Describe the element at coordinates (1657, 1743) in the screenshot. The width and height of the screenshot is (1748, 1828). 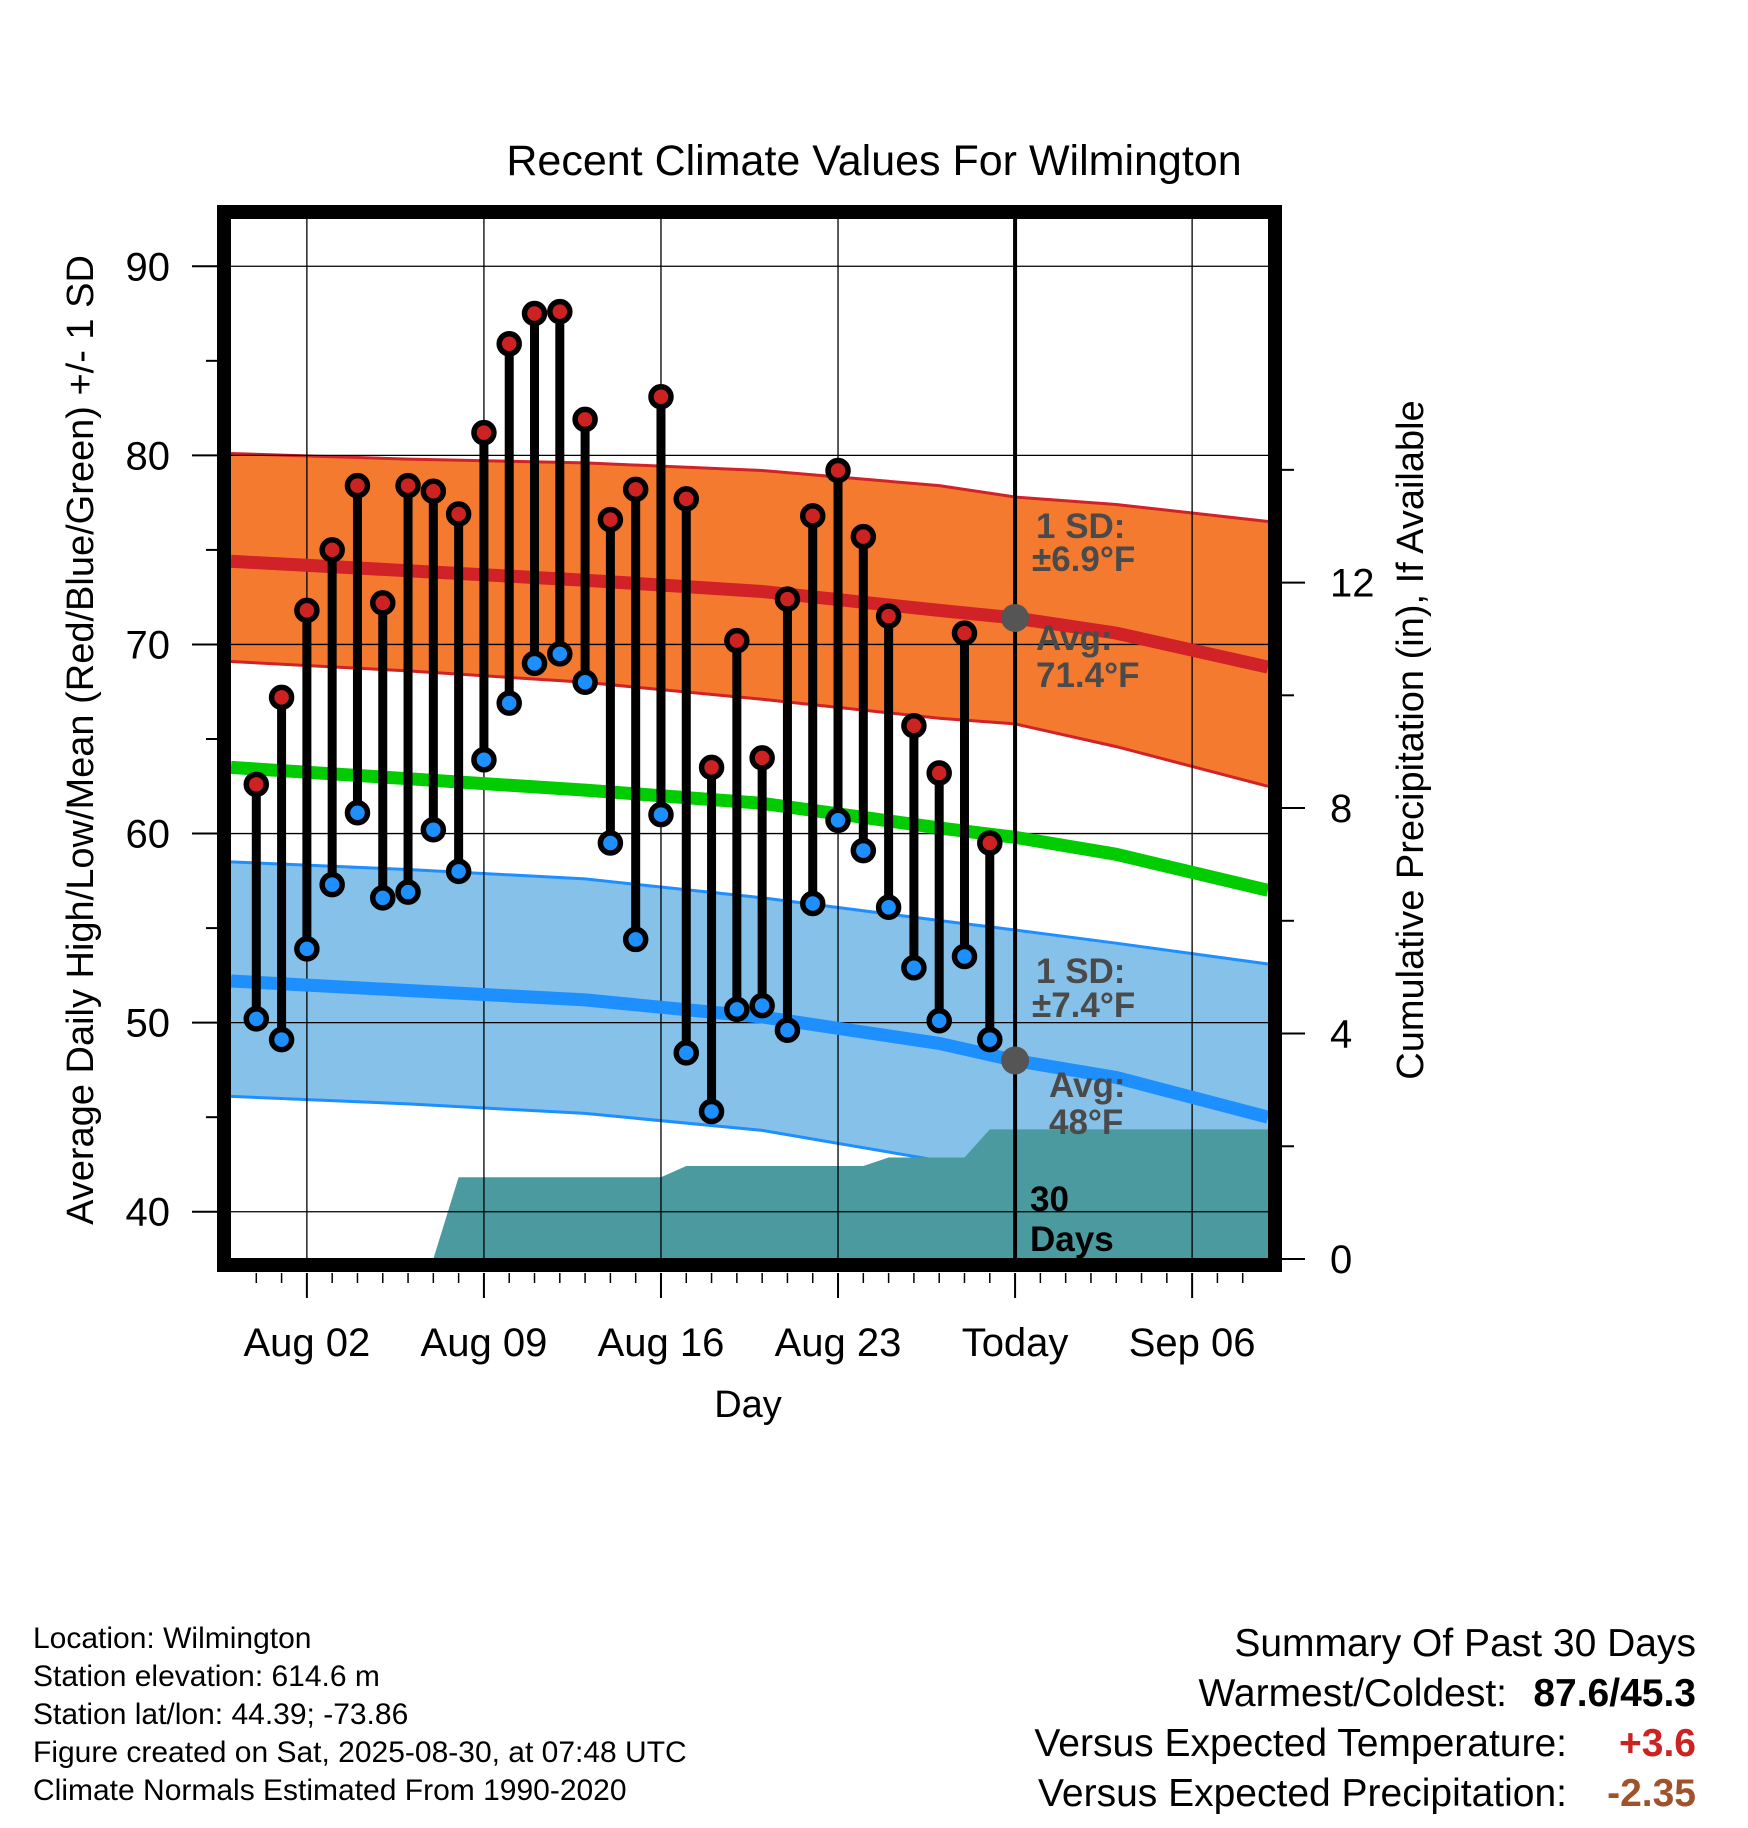
I see `temp-value: +3.6` at that location.